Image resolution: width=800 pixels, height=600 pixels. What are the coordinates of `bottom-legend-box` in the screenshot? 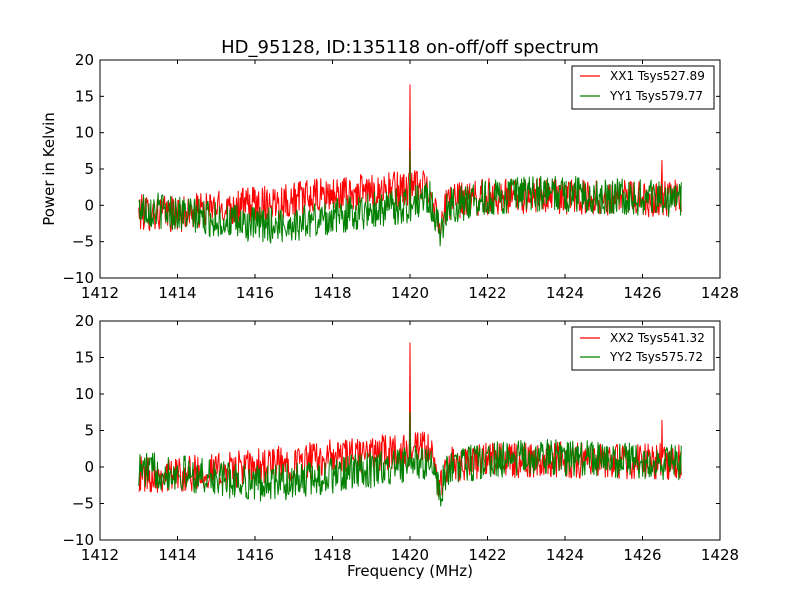 It's located at (643, 348).